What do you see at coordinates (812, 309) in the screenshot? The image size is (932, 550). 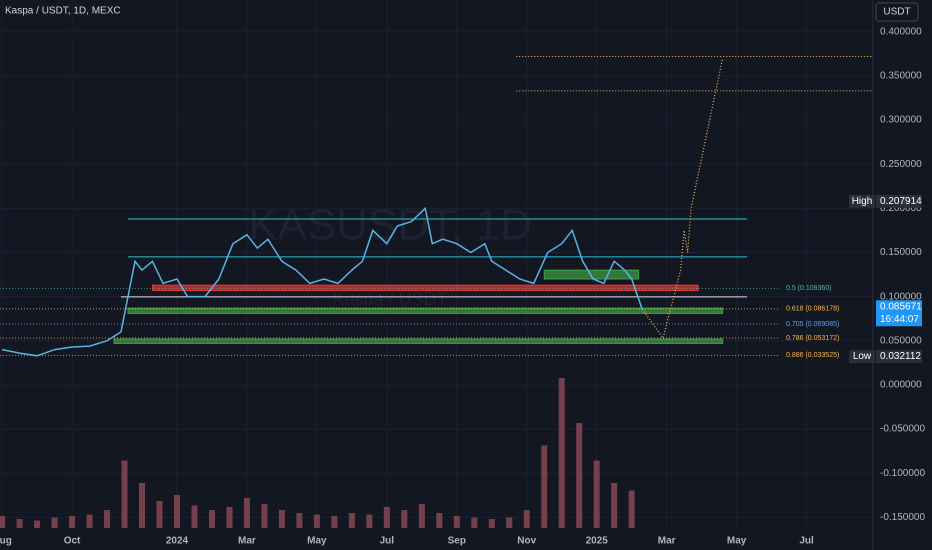 I see `fib-label: 0.618 (0.086178)` at bounding box center [812, 309].